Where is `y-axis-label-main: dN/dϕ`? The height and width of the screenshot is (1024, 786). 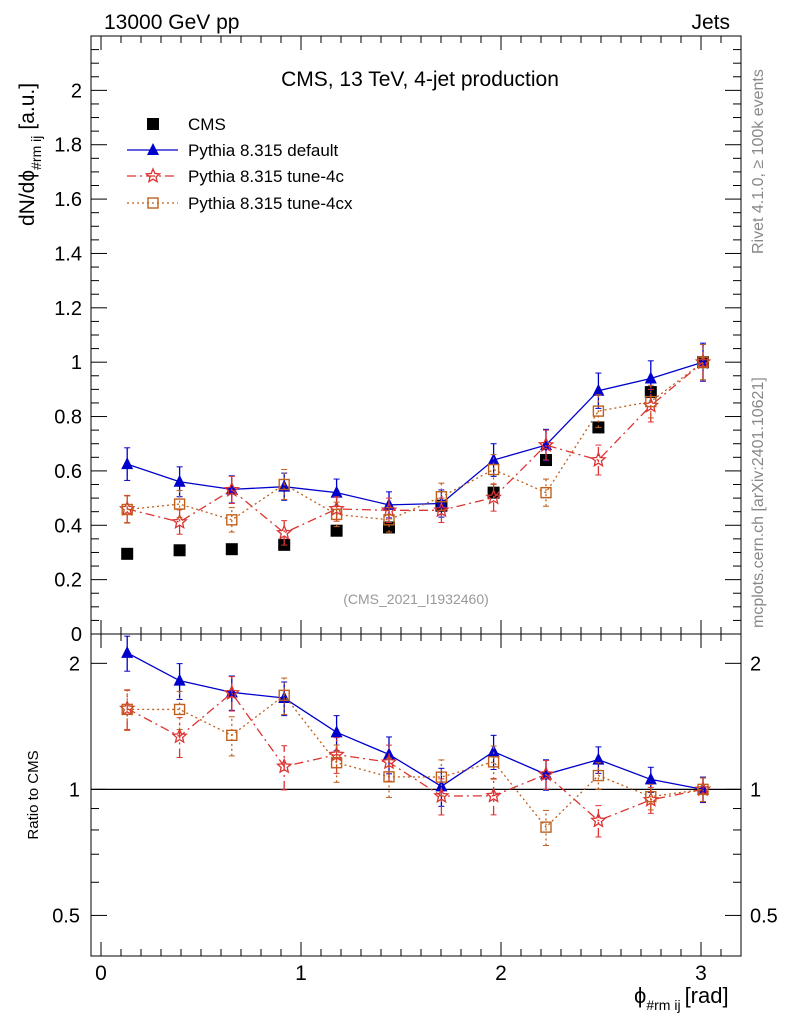 y-axis-label-main: dN/dϕ is located at coordinates (27, 198).